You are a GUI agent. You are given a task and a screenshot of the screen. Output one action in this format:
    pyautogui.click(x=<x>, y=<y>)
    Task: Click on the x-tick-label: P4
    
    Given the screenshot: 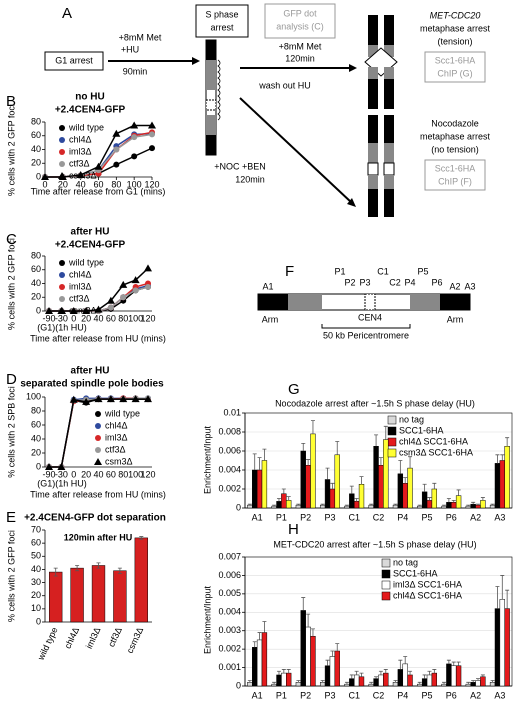 What is the action you would take?
    pyautogui.click(x=402, y=517)
    